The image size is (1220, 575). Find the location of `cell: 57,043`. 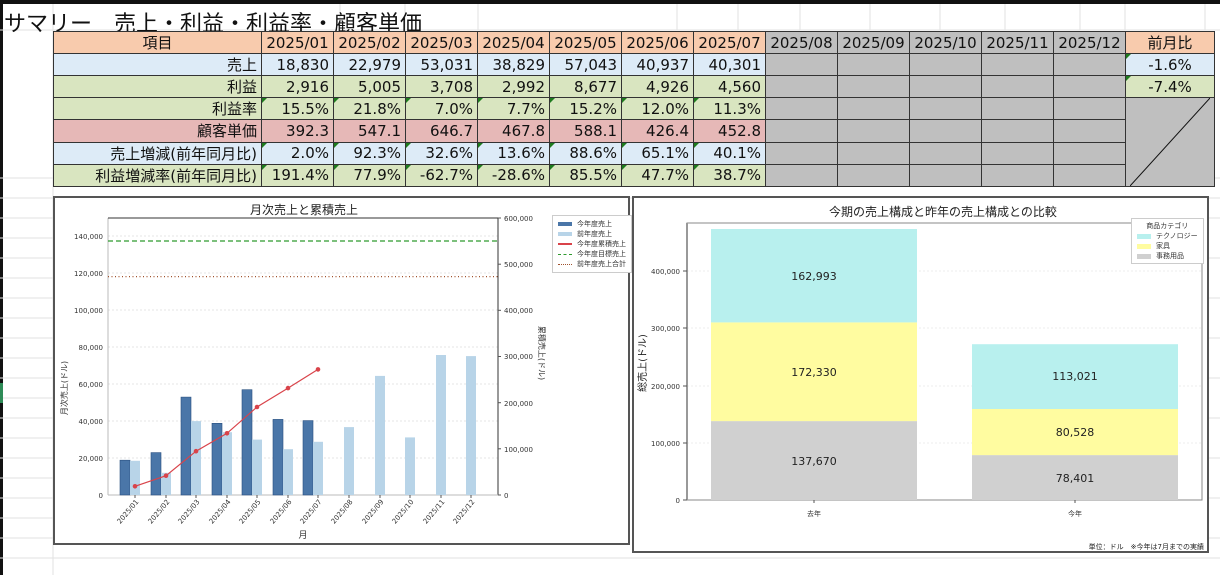

cell: 57,043 is located at coordinates (585, 64).